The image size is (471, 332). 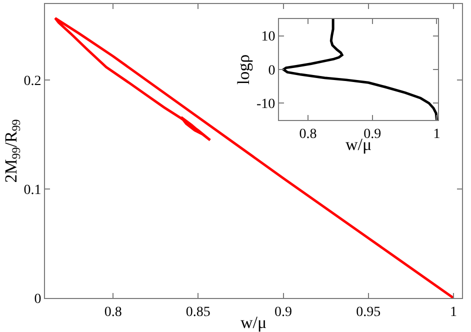 What do you see at coordinates (360, 69) in the screenshot?
I see `line-series` at bounding box center [360, 69].